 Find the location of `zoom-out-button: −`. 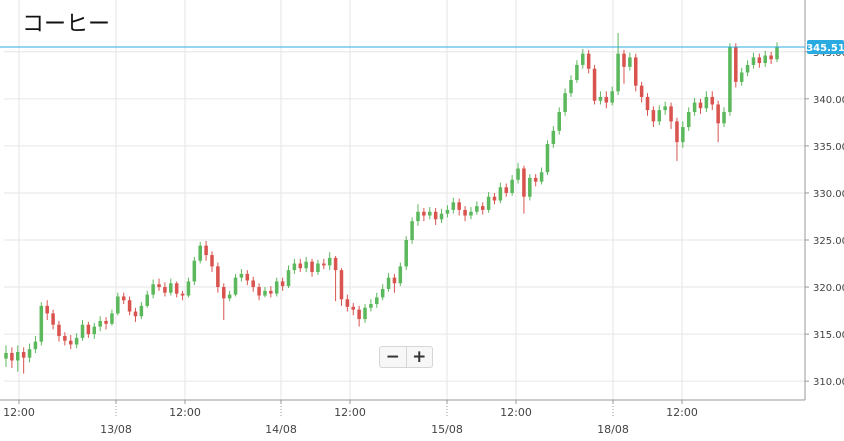

zoom-out-button: − is located at coordinates (392, 356).